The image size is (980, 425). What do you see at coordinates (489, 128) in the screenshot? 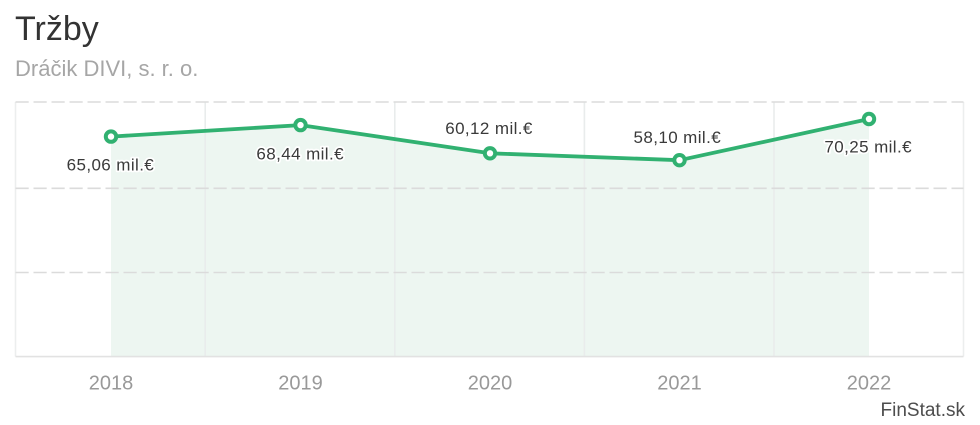
I see `svg-text: 60,12 mil.€` at bounding box center [489, 128].